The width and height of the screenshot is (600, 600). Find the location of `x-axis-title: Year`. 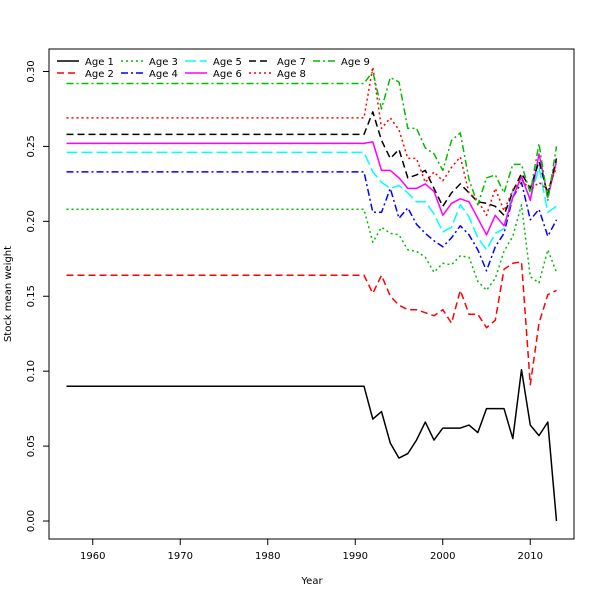

x-axis-title: Year is located at coordinates (311, 581).